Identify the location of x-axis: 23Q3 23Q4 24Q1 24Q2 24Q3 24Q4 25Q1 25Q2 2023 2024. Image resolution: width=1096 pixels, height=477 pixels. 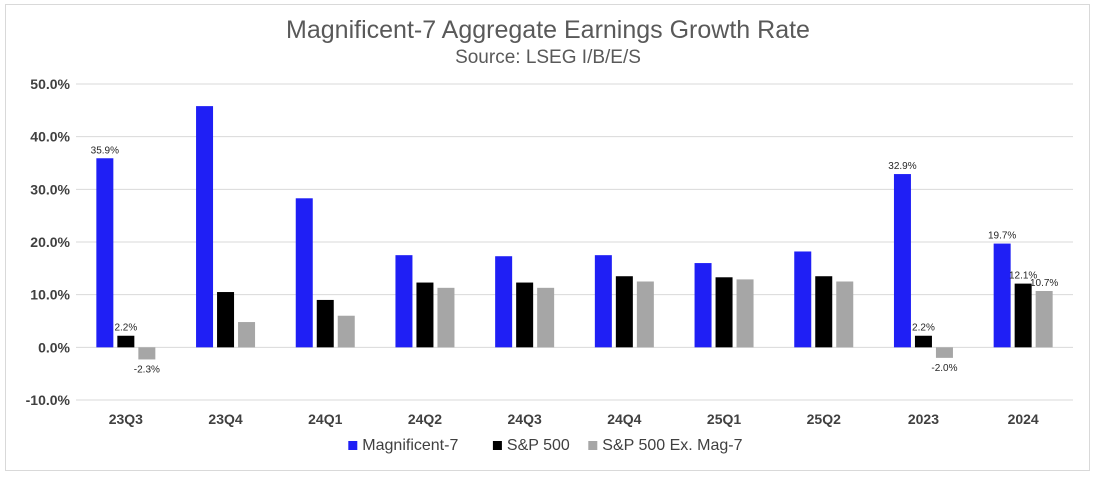
(574, 419).